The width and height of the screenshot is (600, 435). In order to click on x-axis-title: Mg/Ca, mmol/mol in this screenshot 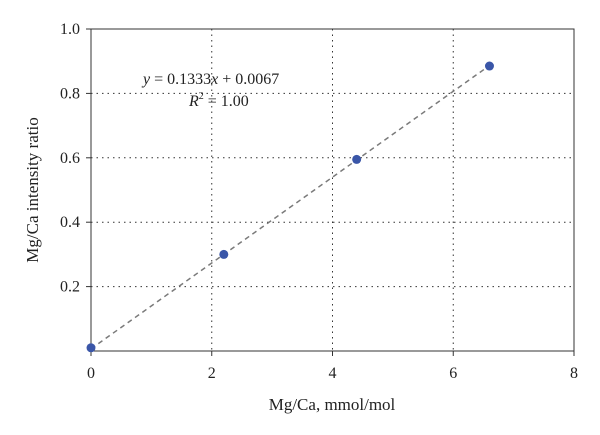, I will do `click(332, 404)`.